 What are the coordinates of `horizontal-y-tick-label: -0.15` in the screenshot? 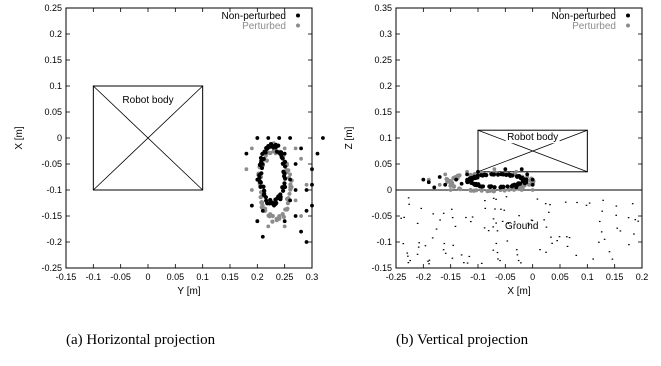 It's located at (51, 216).